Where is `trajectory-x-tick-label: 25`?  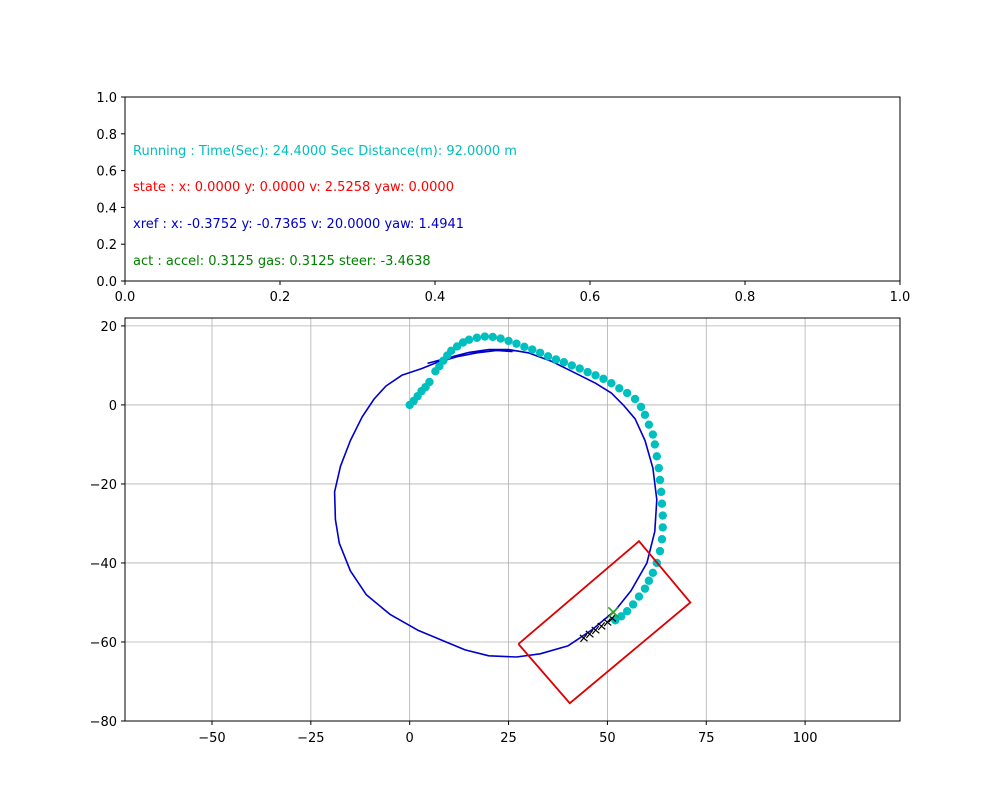
trajectory-x-tick-label: 25 is located at coordinates (508, 738).